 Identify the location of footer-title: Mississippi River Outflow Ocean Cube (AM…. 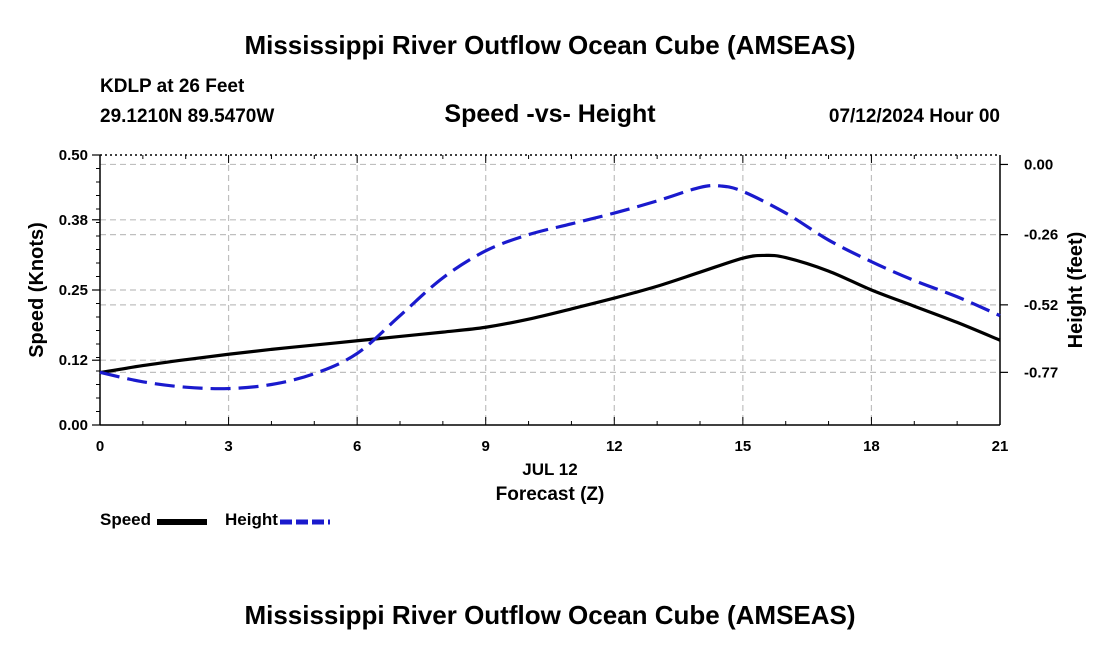
(550, 615).